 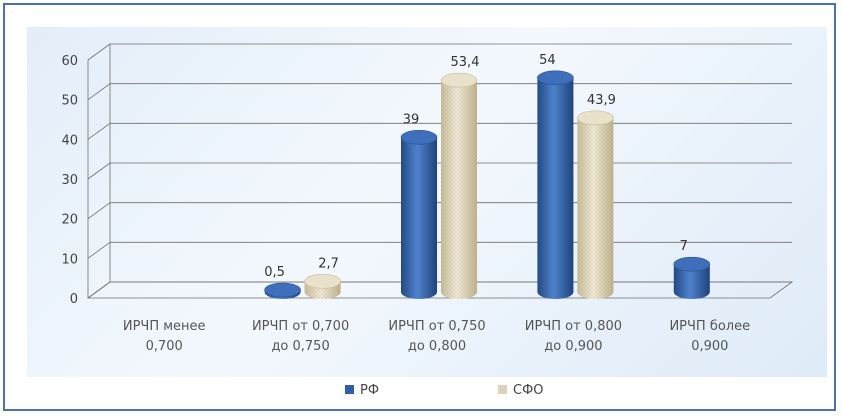 What do you see at coordinates (69, 101) in the screenshot?
I see `y-tick-label: 50` at bounding box center [69, 101].